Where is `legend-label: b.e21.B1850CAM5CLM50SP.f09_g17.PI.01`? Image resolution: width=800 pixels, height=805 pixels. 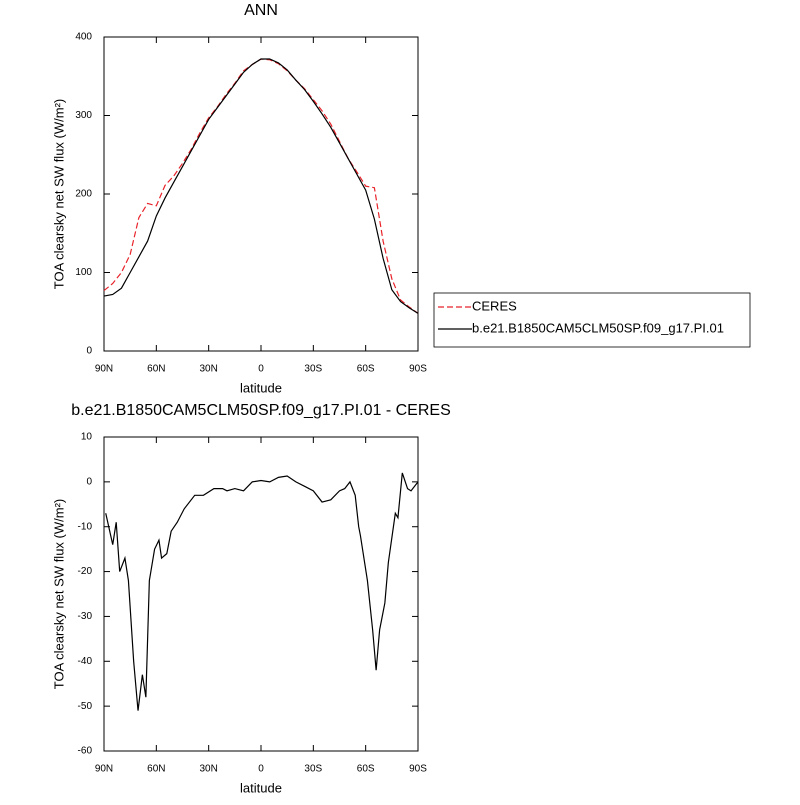
legend-label: b.e21.B1850CAM5CLM50SP.f09_g17.PI.01 is located at coordinates (598, 327).